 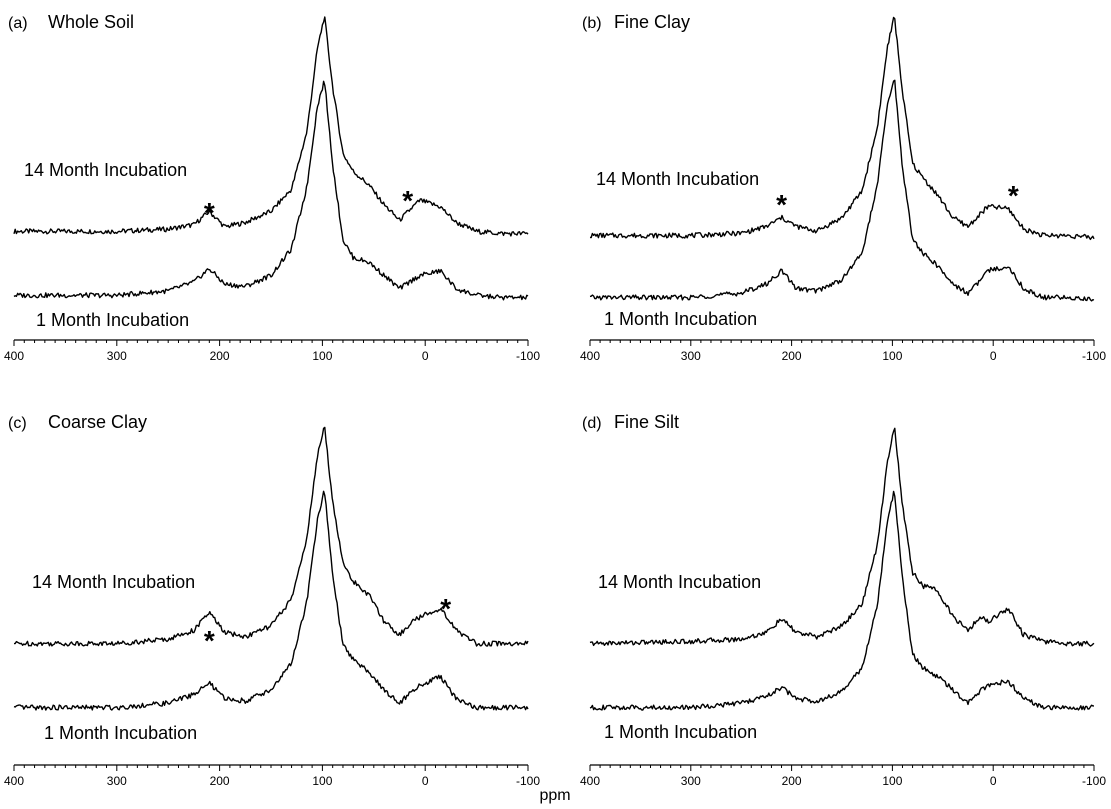 I want to click on panel-title: Coarse Clay, so click(x=97, y=422).